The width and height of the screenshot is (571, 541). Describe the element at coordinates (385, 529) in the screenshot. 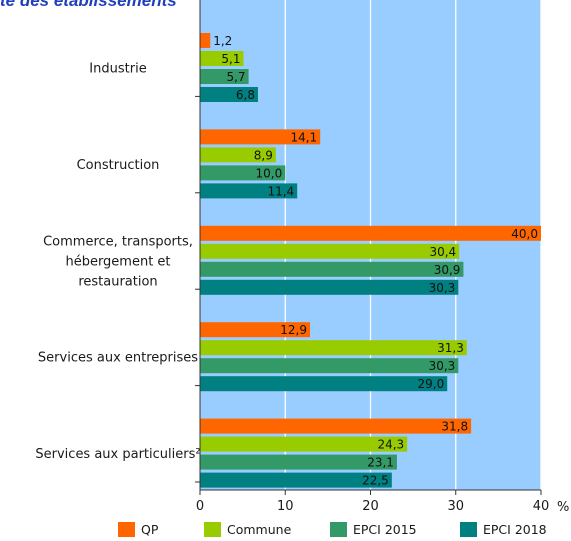

I see `legend-label: EPCI 2015` at that location.